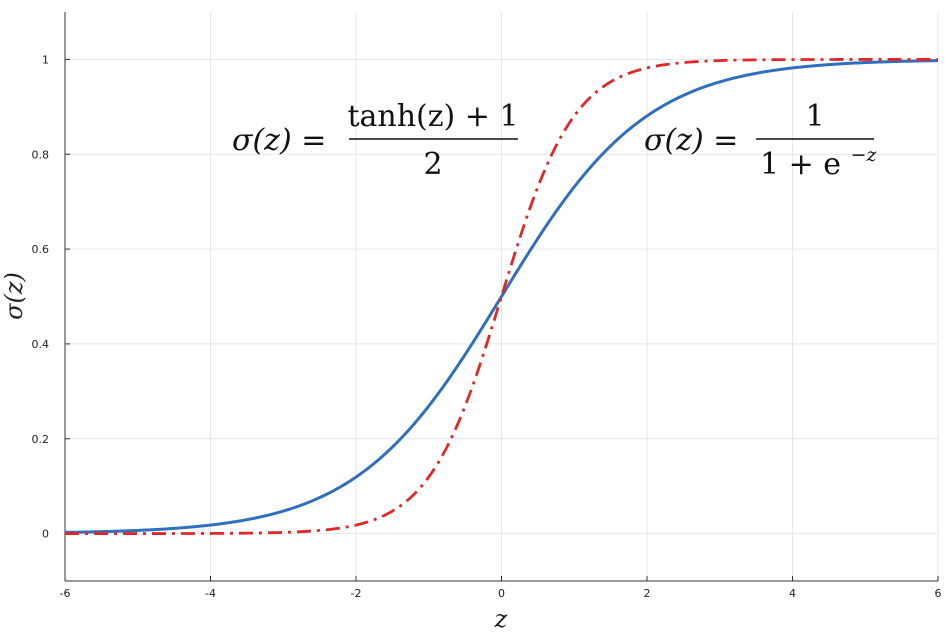  I want to click on x-tick-label: -2, so click(356, 593).